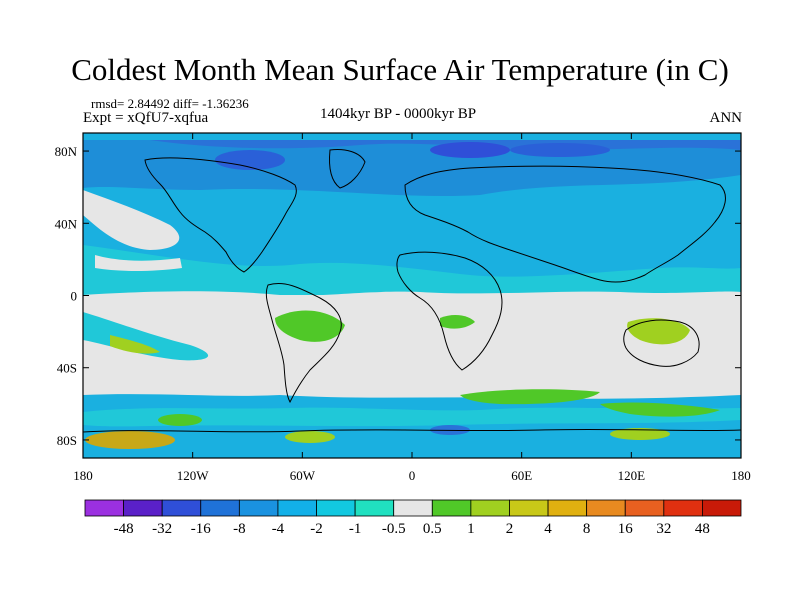 The image size is (800, 600). I want to click on colorbar-label: 1, so click(471, 529).